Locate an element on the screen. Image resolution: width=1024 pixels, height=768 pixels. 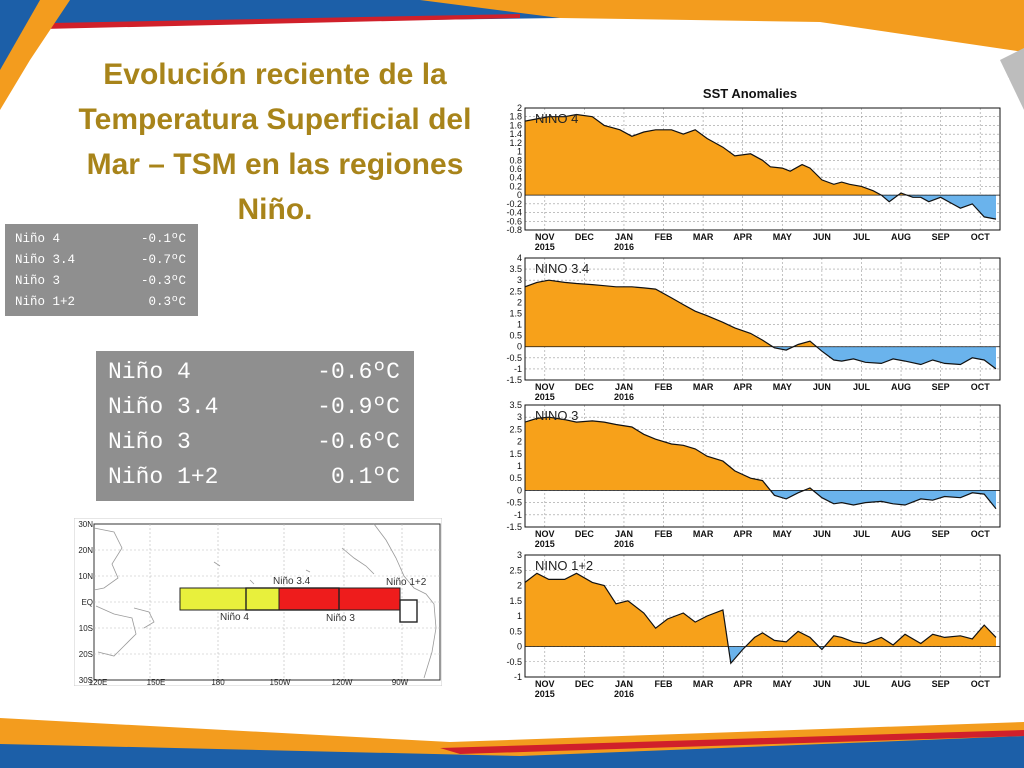
panel-label: NINO 3.4 is located at coordinates (562, 268).